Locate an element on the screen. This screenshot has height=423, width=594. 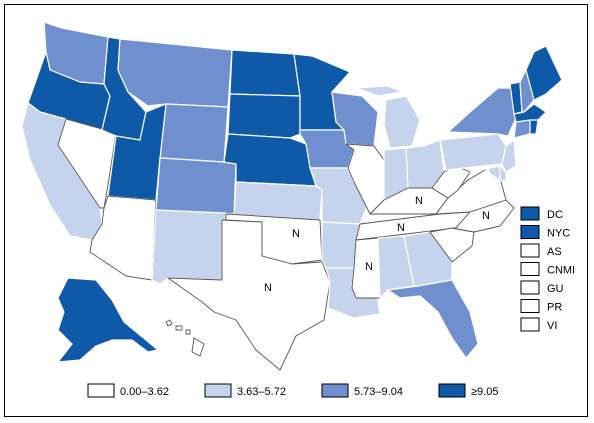
territory-label-vi: VI is located at coordinates (552, 326).